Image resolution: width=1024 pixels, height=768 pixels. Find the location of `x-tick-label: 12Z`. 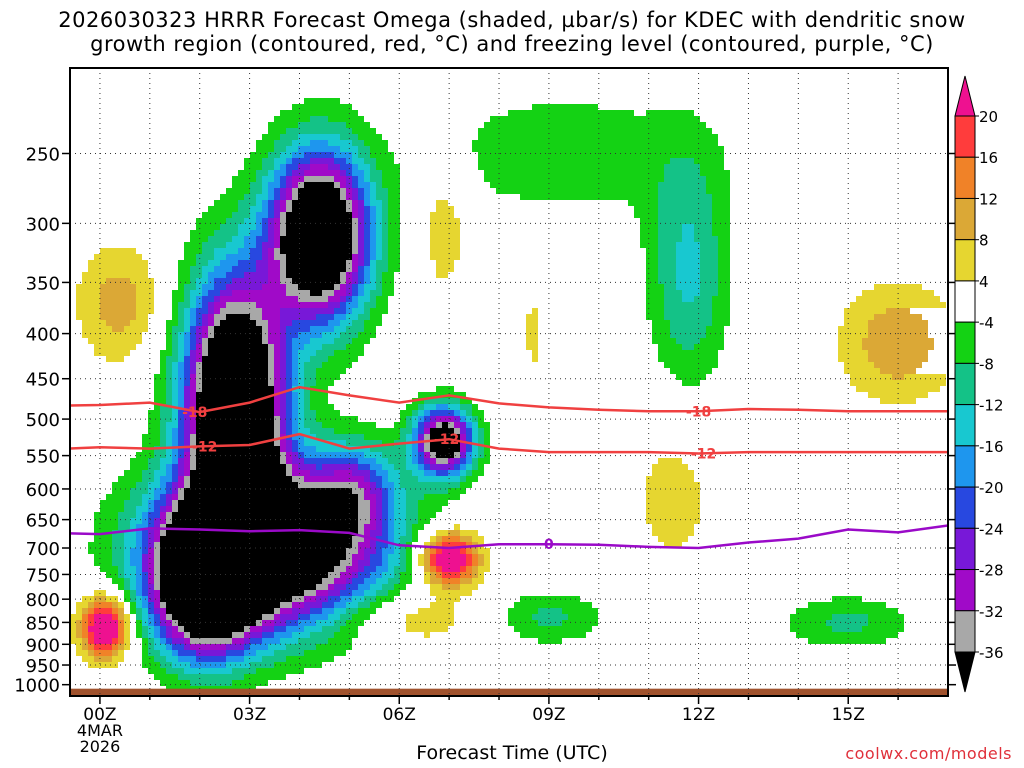

x-tick-label: 12Z is located at coordinates (698, 715).